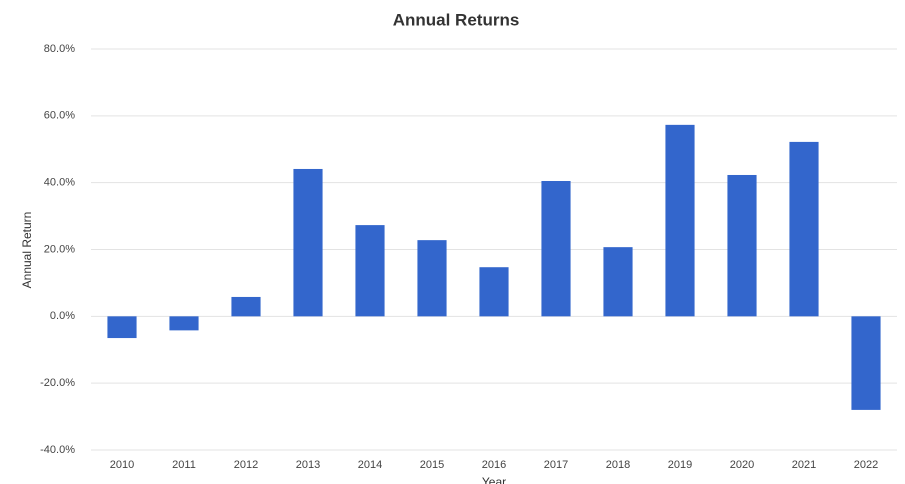 Image resolution: width=905 pixels, height=484 pixels. What do you see at coordinates (59, 183) in the screenshot?
I see `y-tick-label: 40.0%` at bounding box center [59, 183].